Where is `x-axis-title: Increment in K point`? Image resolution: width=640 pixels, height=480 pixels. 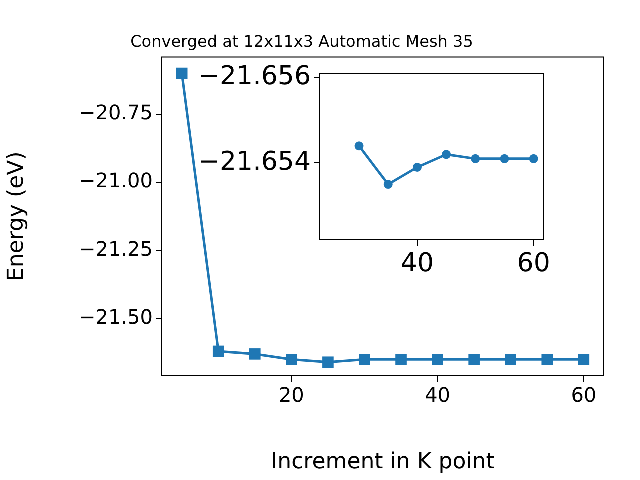 x-axis-title: Increment in K point is located at coordinates (383, 462).